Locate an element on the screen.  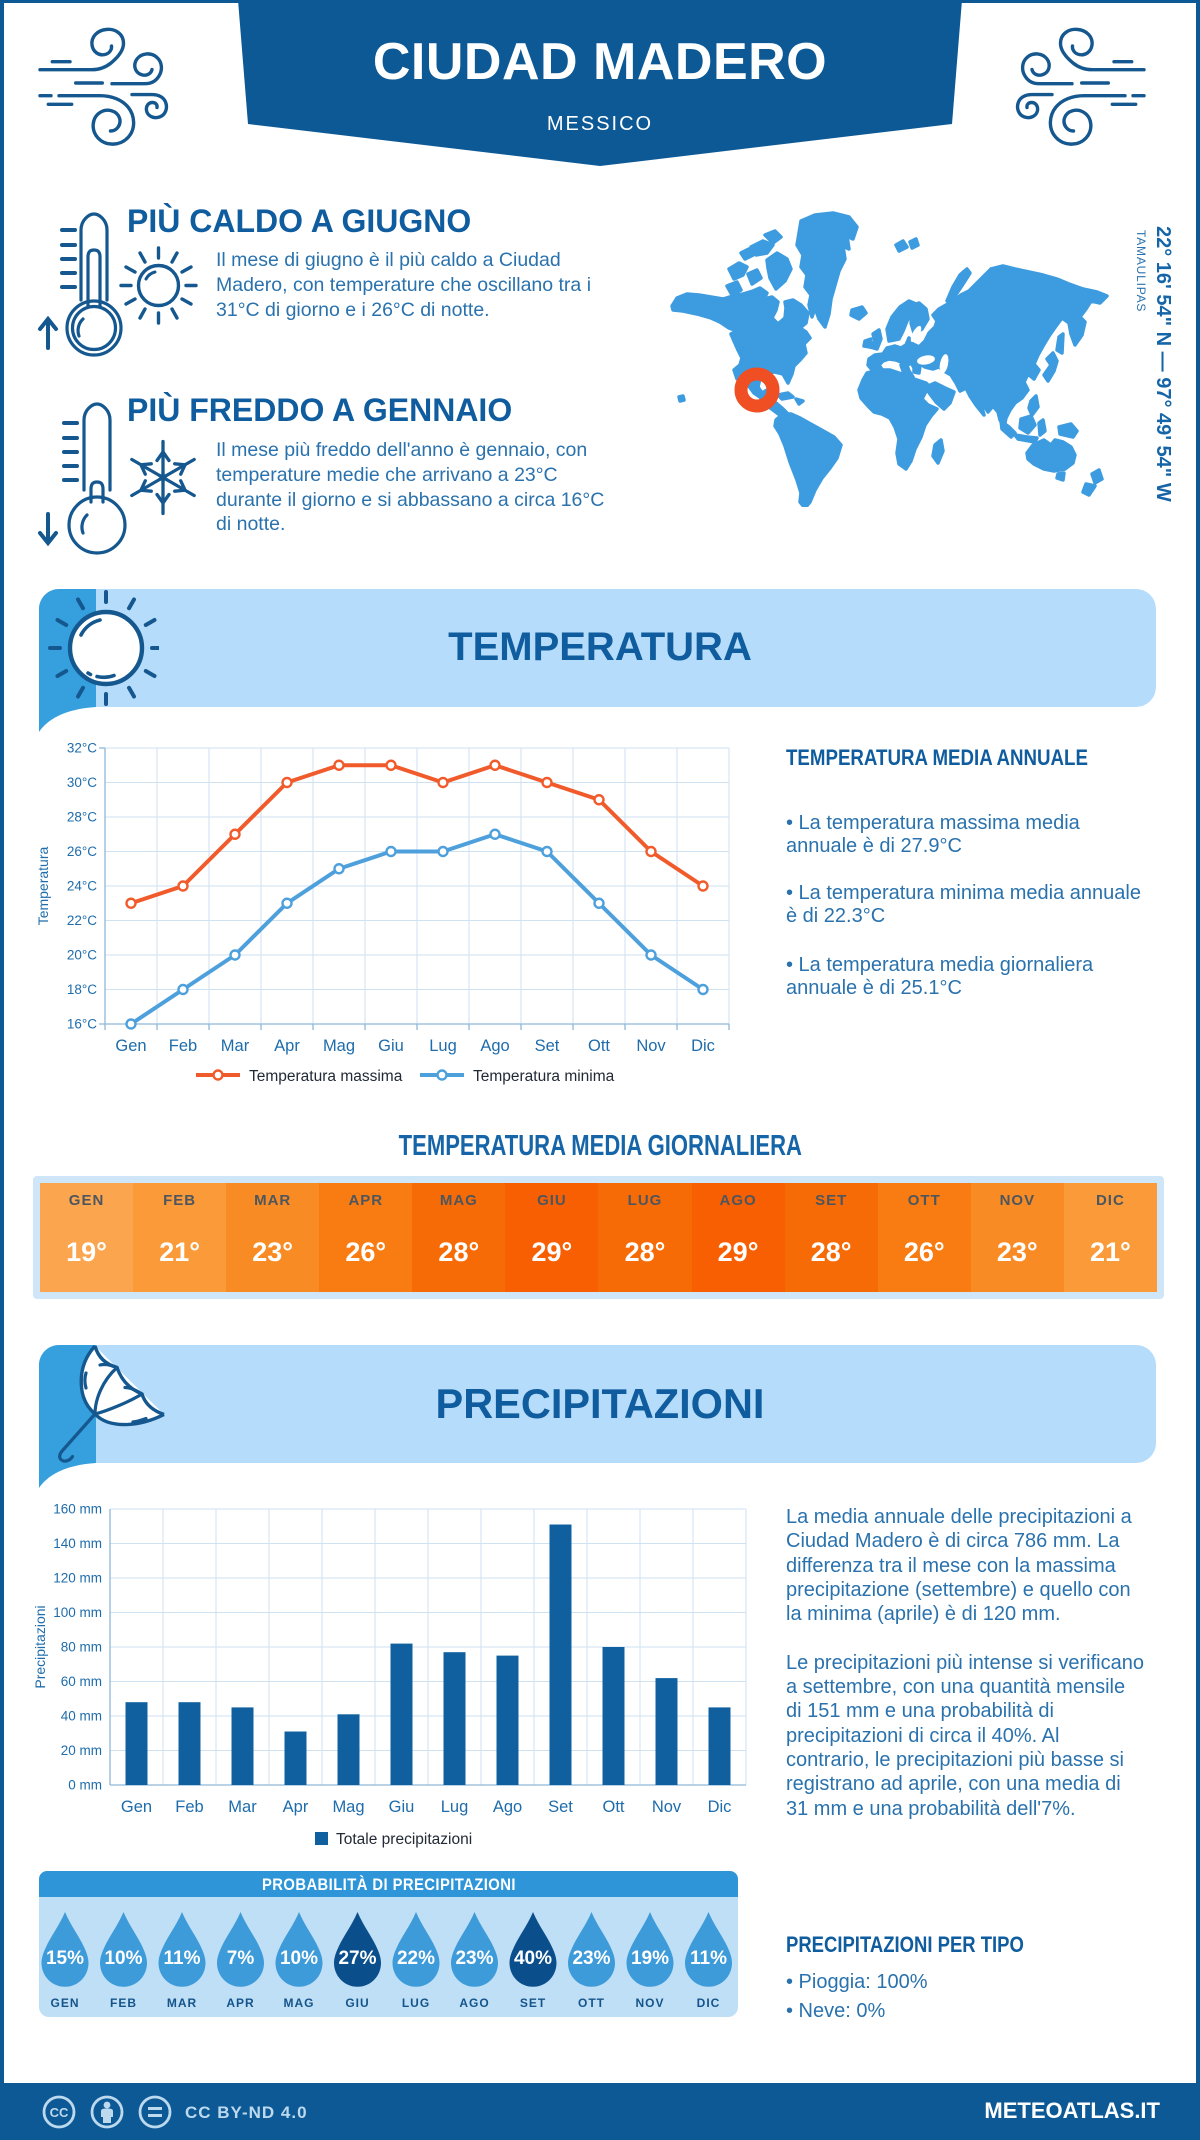
svg-text: Temperatura massima is located at coordinates (326, 1076).